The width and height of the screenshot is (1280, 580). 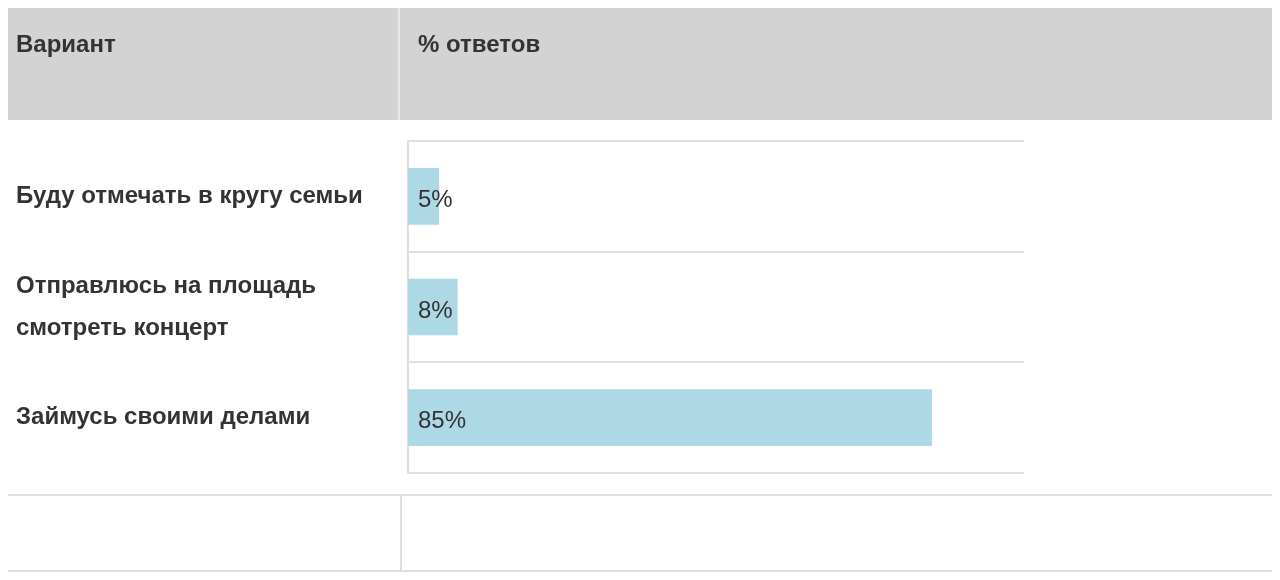 I want to click on data-label: 5%, so click(x=435, y=198).